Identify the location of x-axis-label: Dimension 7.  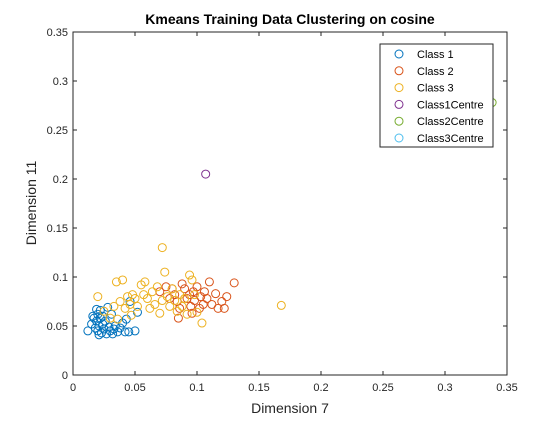
(290, 408).